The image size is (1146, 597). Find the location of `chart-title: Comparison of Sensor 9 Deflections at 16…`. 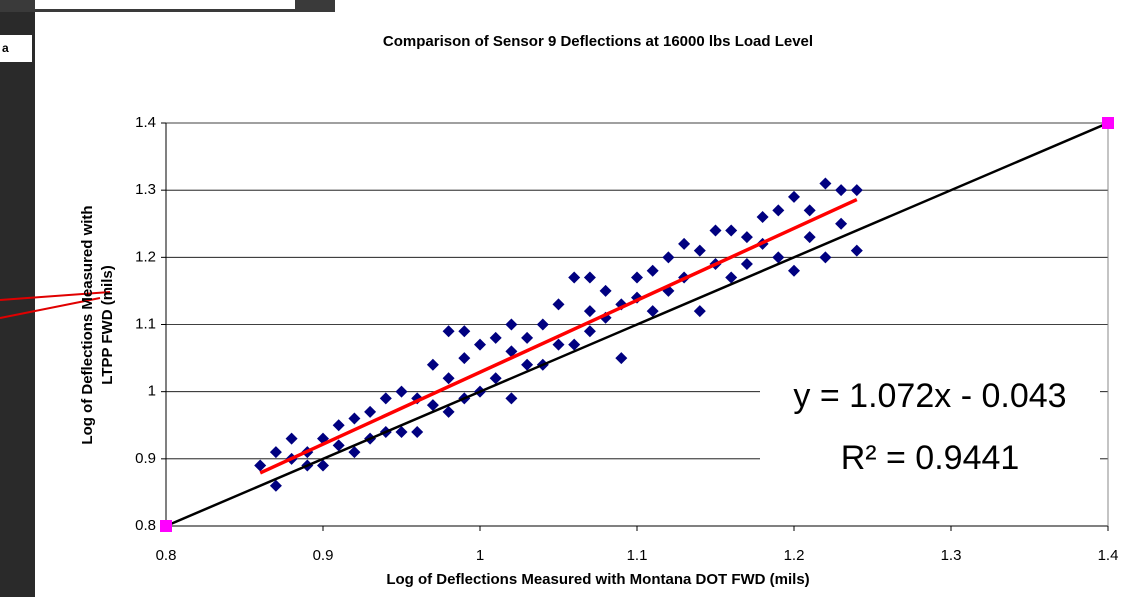

chart-title: Comparison of Sensor 9 Deflections at 16… is located at coordinates (598, 41).